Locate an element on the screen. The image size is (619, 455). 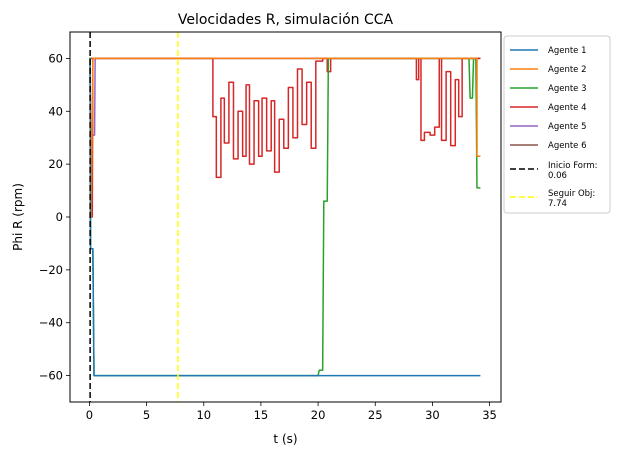
chart-title: Velocidades R, simulación CCA is located at coordinates (286, 20).